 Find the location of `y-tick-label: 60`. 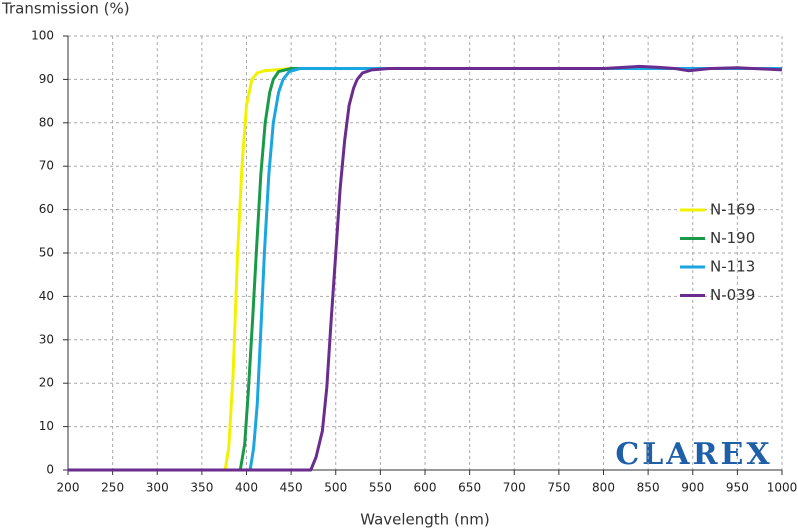

y-tick-label: 60 is located at coordinates (46, 209).